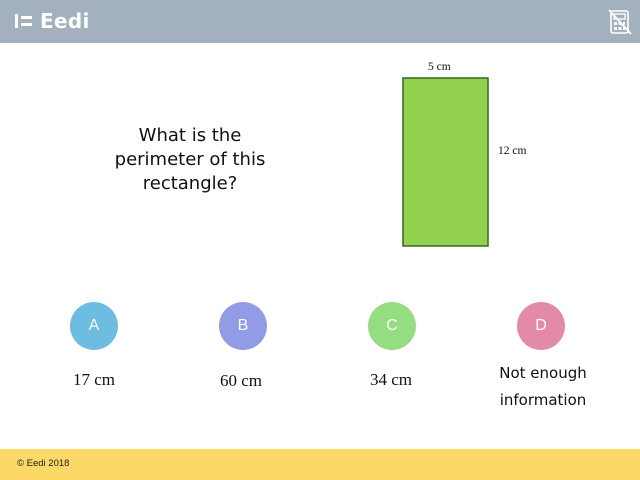 The height and width of the screenshot is (480, 640). What do you see at coordinates (620, 22) in the screenshot?
I see `calculator-disabled-icon` at bounding box center [620, 22].